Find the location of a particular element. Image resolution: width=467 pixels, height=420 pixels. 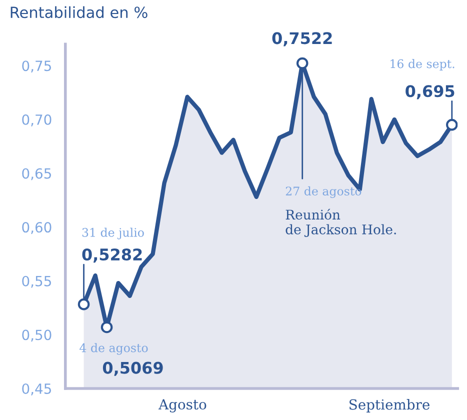

text: Agosto is located at coordinates (182, 405).